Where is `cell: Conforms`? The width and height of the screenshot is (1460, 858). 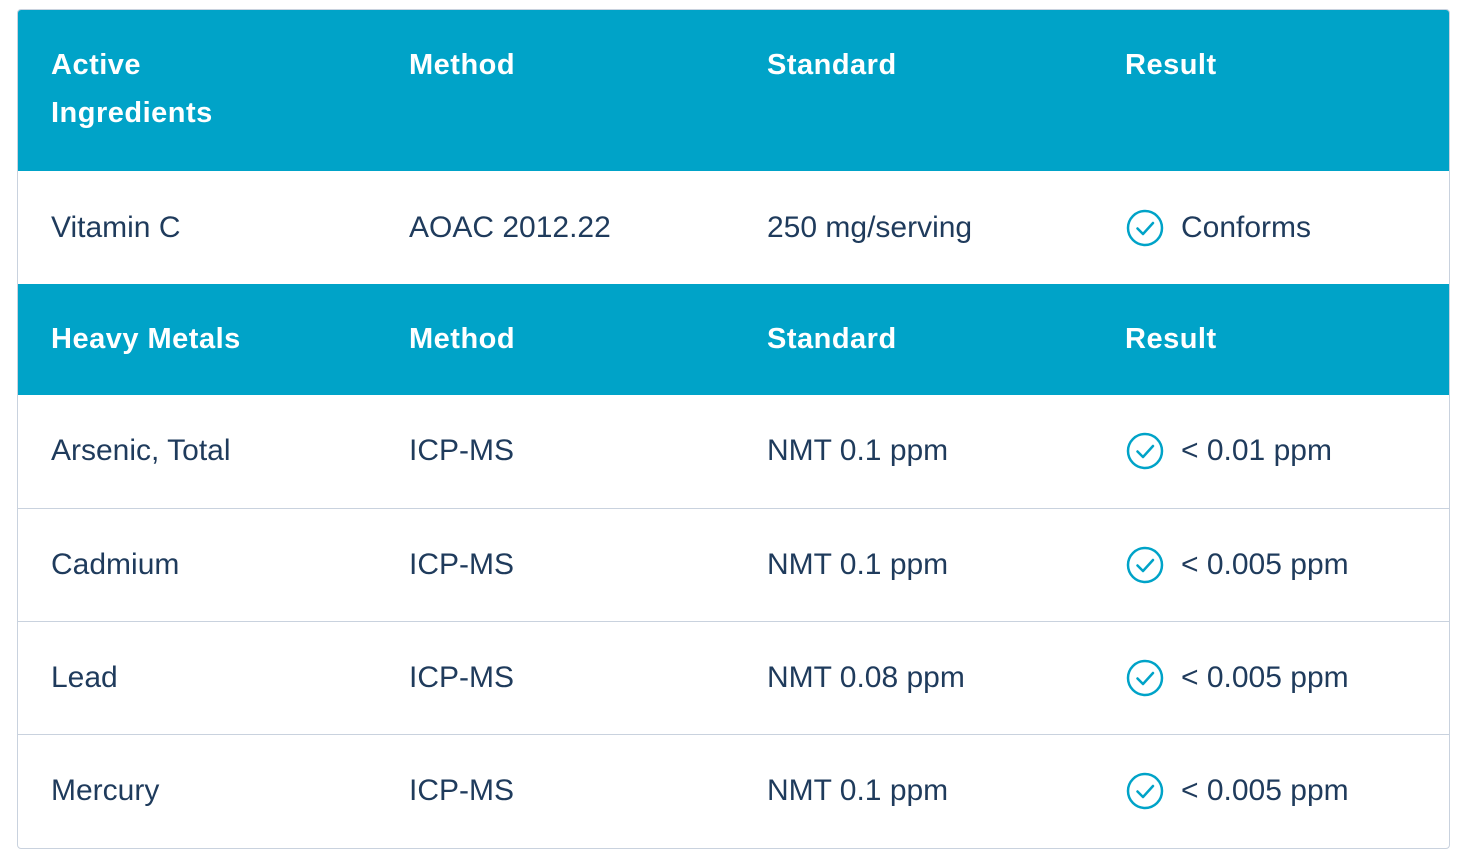 cell: Conforms is located at coordinates (1270, 227).